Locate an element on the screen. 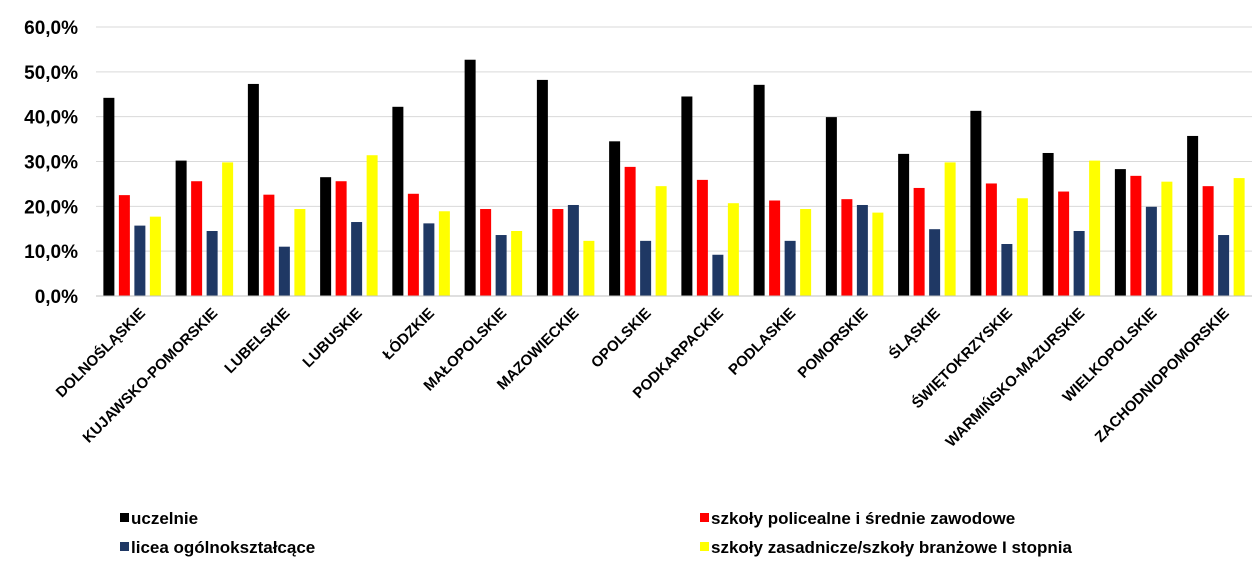 The height and width of the screenshot is (570, 1259). legend-label: szkoły policealne i średnie zawodowe is located at coordinates (863, 518).